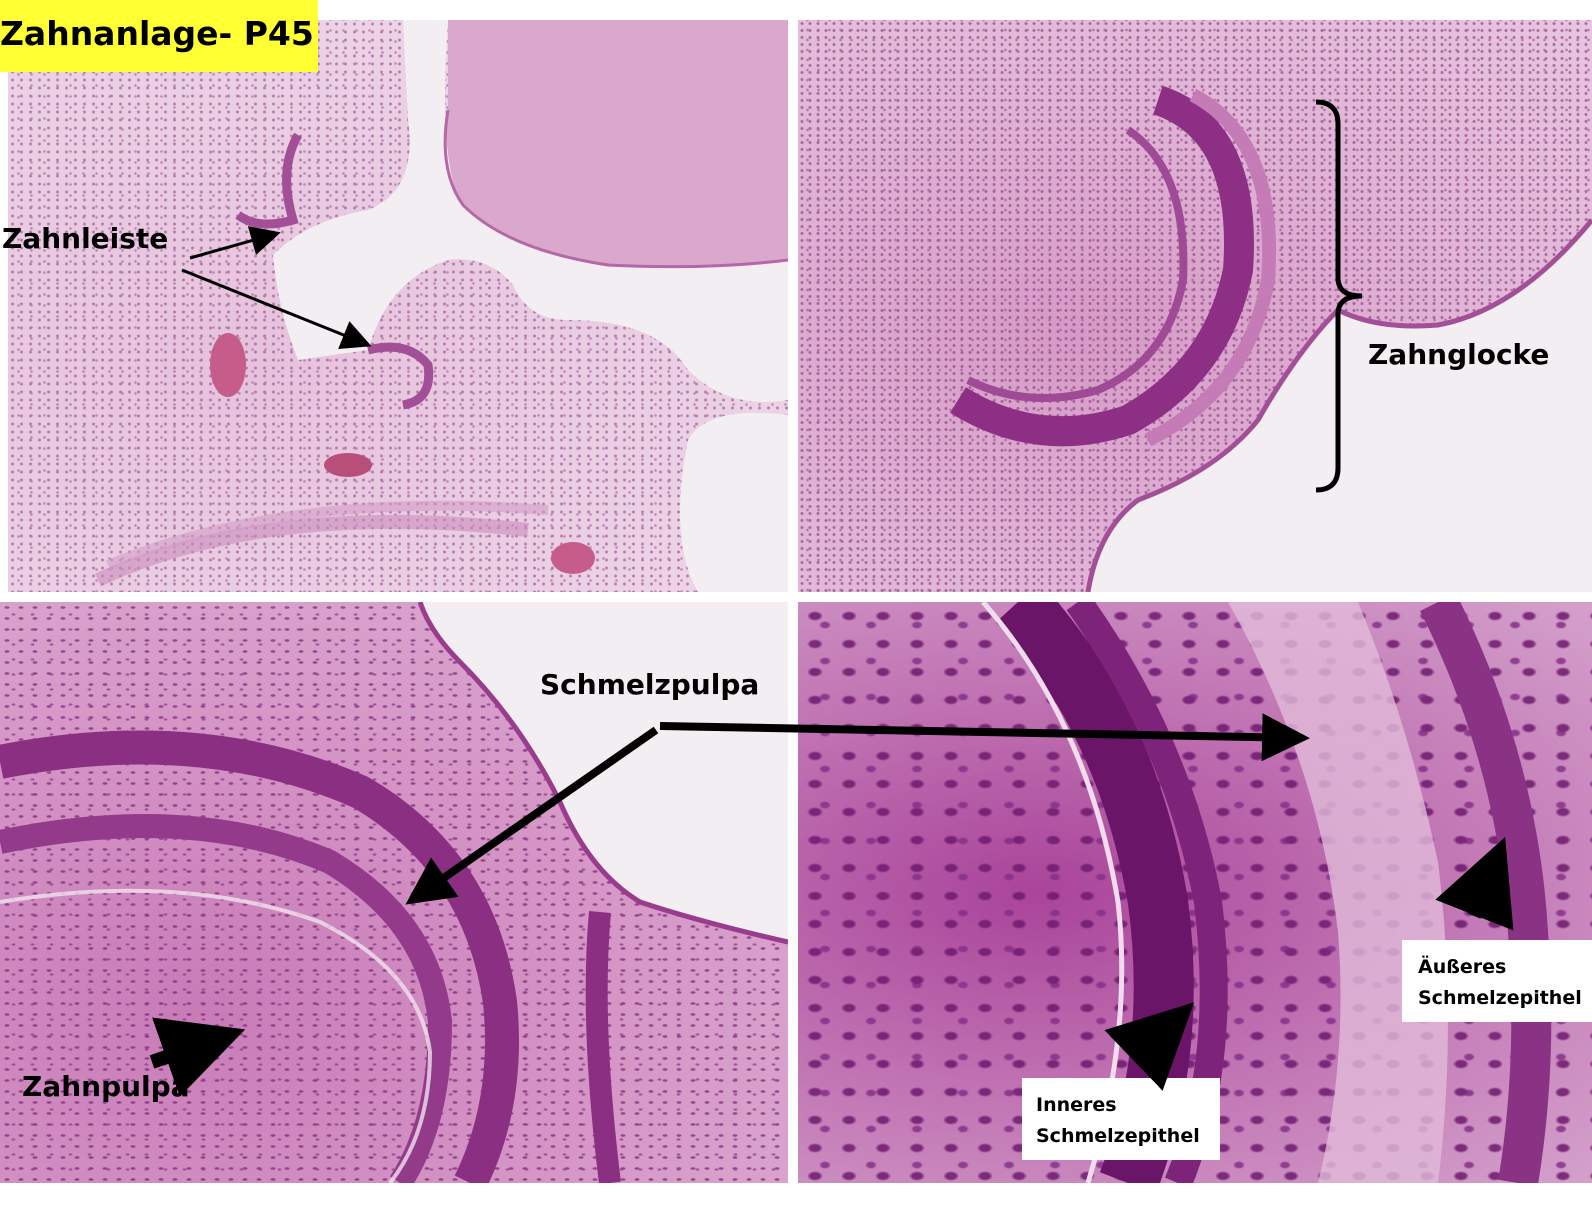 Image resolution: width=1592 pixels, height=1205 pixels. I want to click on label-inneres-line2: Schmelzepithel, so click(1118, 1136).